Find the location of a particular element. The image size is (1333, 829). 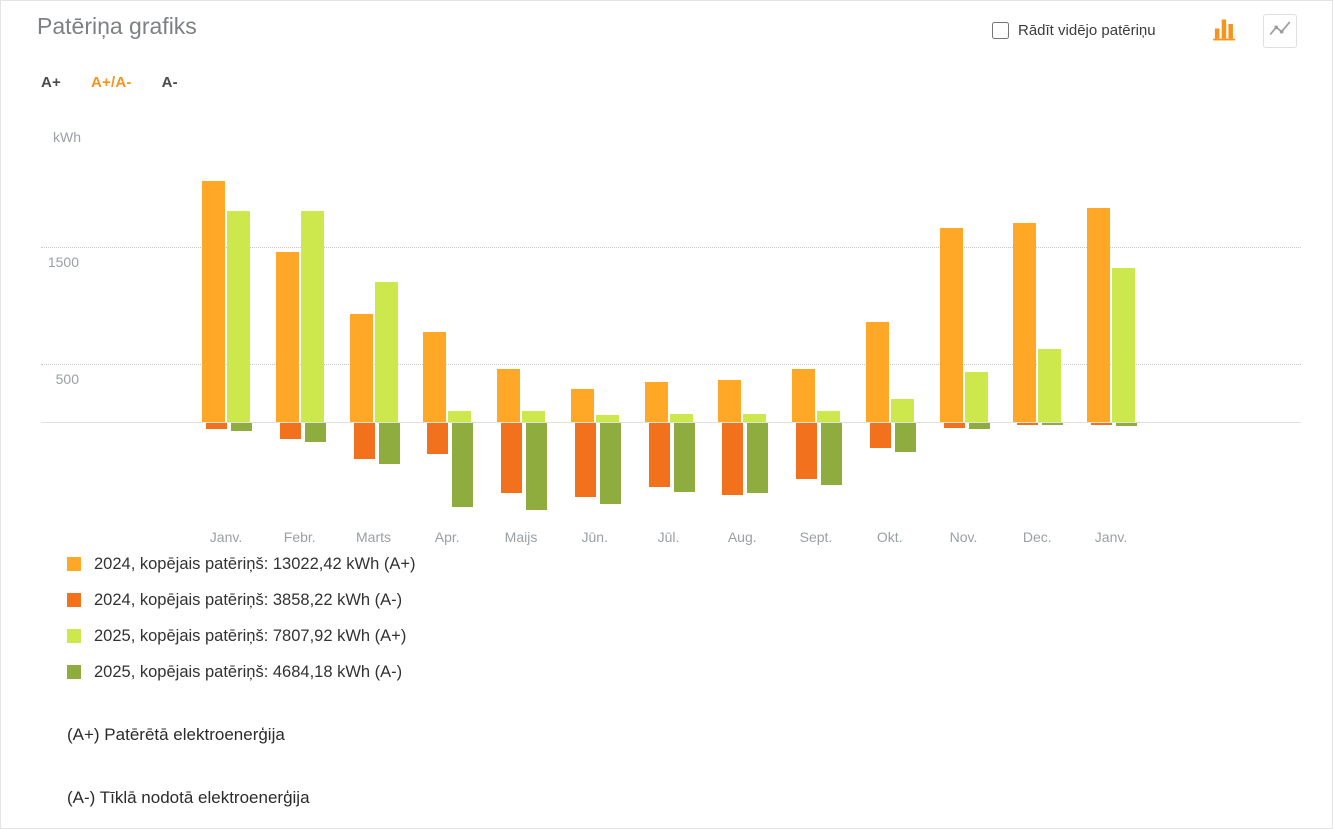

footnote-a-minus: (A-) Tīklā nodotā elektroenerģija is located at coordinates (188, 797).